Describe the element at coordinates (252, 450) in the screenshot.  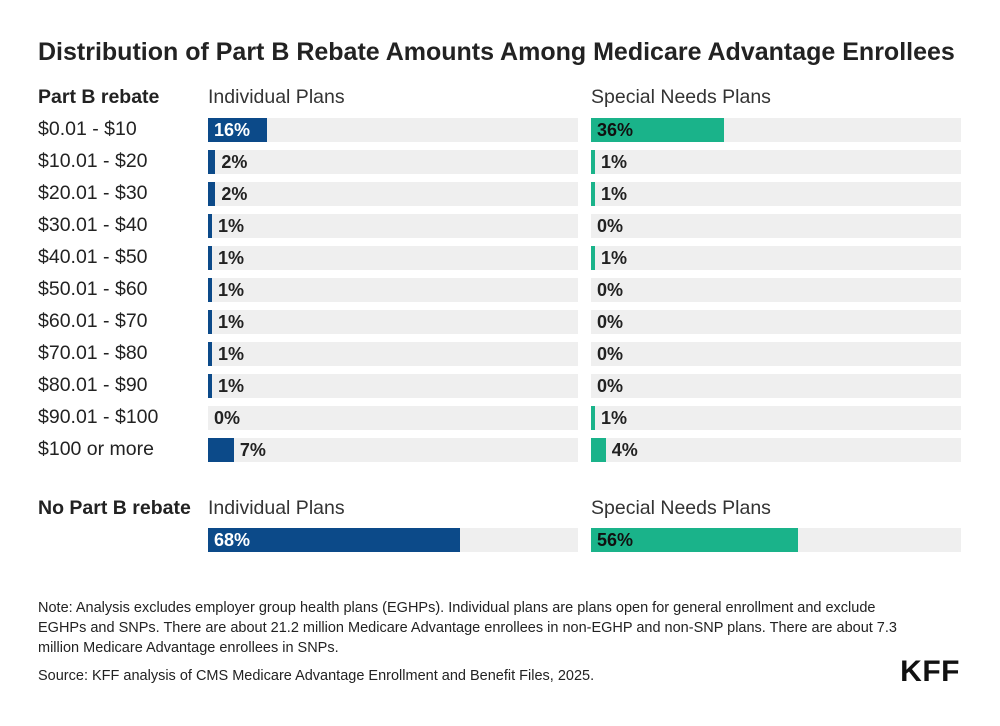
I see `individual-value-label: 7%` at that location.